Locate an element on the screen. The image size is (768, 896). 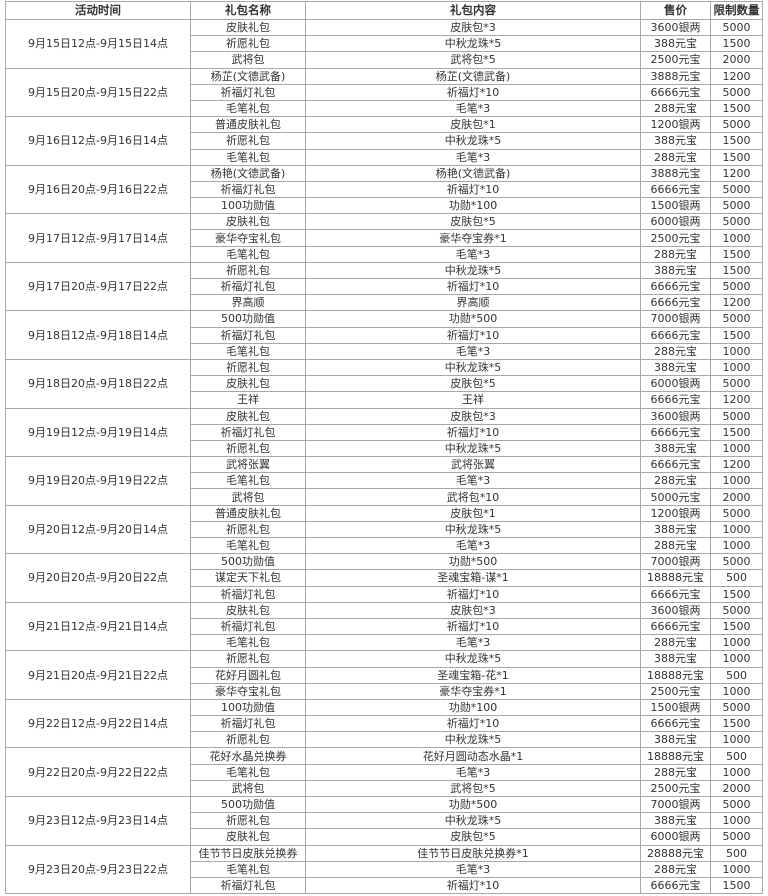
table-row: 9月18日20点-9月18日22点 祈愿礼包 中秋龙珠*5 388元宝 1000 is located at coordinates (384, 383).